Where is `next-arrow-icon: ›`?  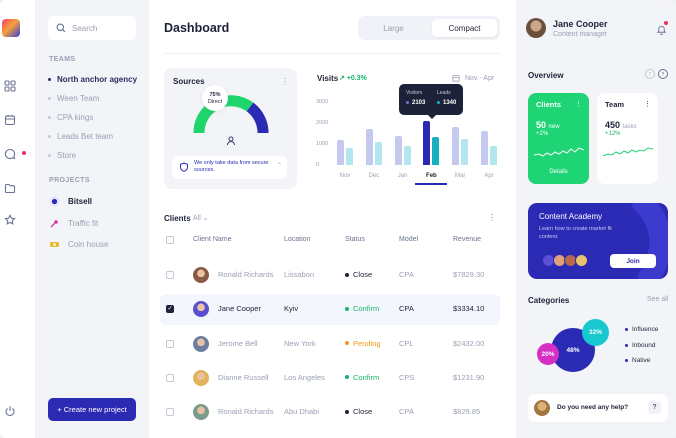
next-arrow-icon: › is located at coordinates (663, 74).